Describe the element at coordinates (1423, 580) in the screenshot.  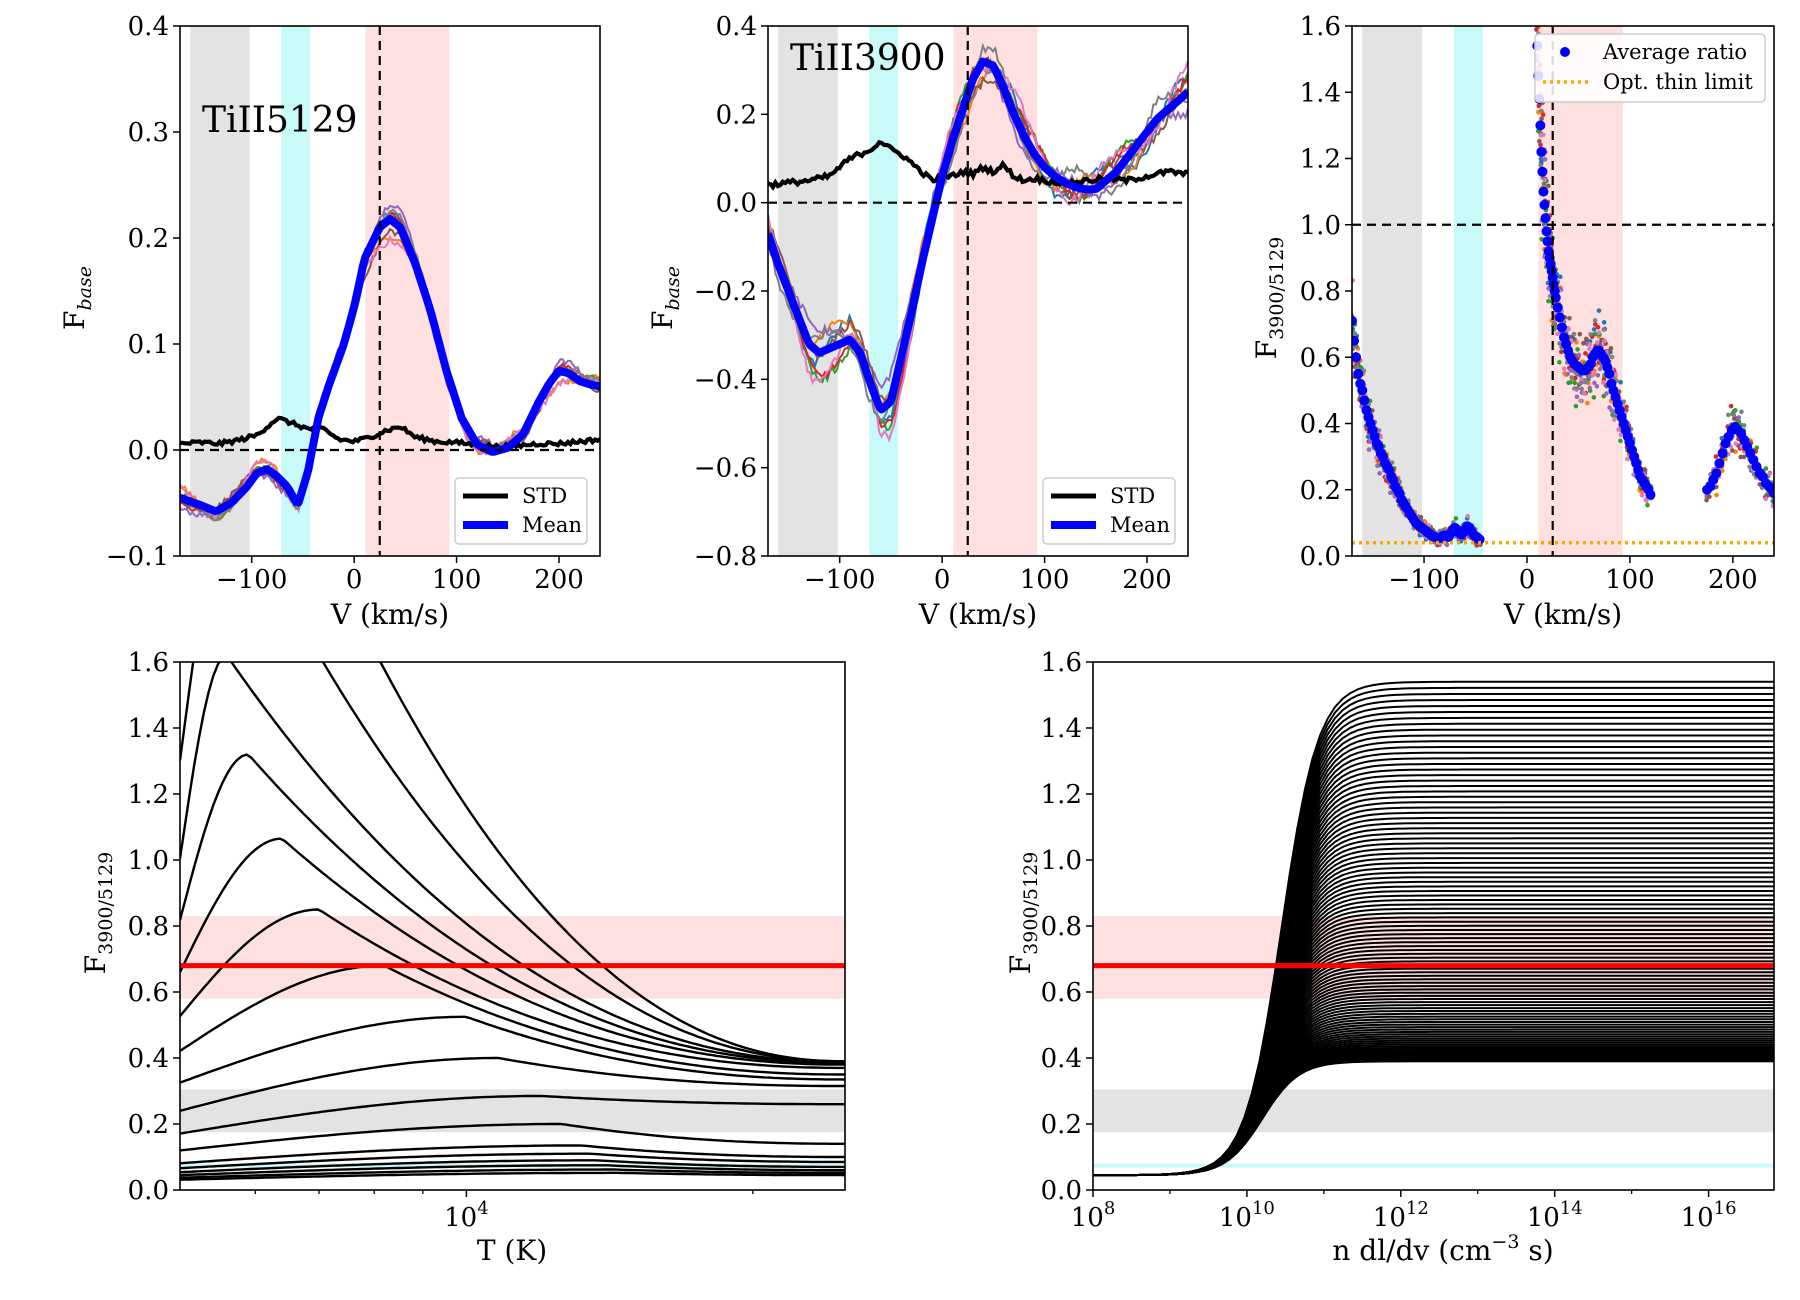
I see `x-tick-label: −100` at that location.